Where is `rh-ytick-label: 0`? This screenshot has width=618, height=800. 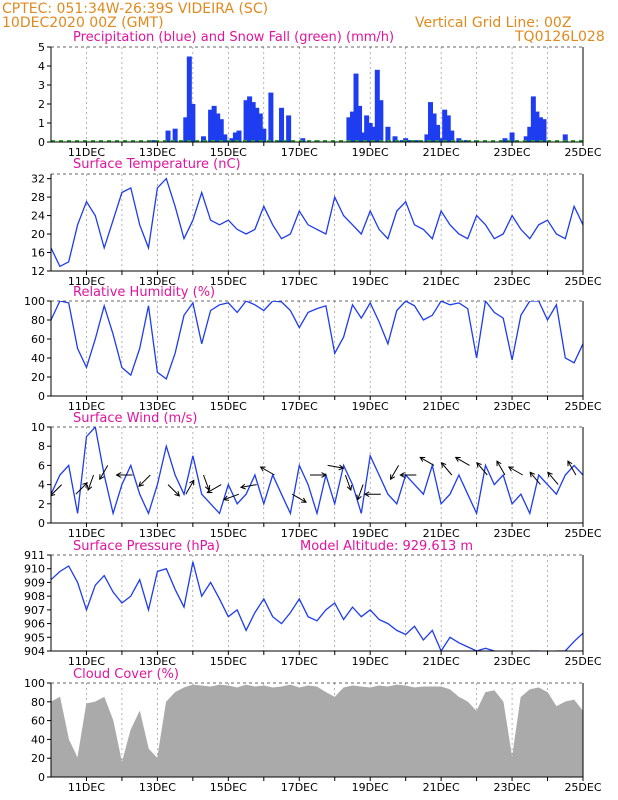 rh-ytick-label: 0 is located at coordinates (41, 396).